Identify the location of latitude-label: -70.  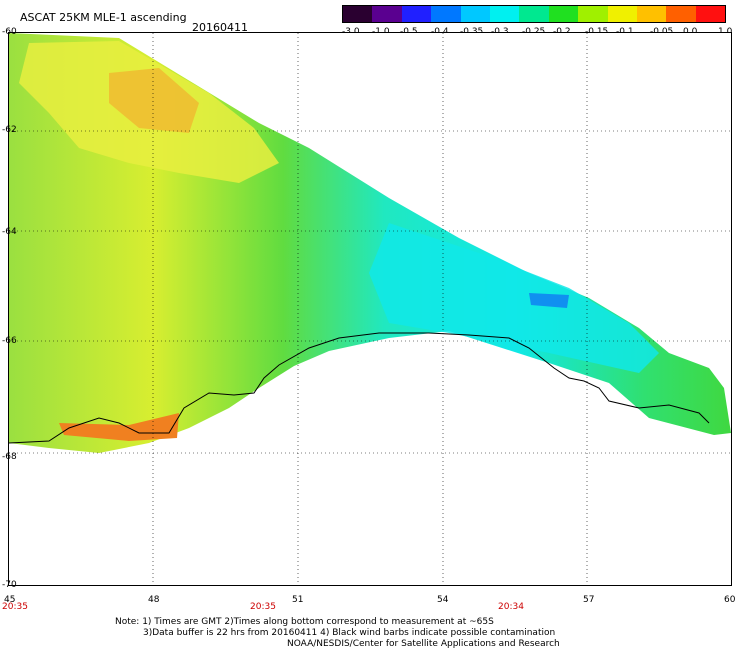
(9, 585).